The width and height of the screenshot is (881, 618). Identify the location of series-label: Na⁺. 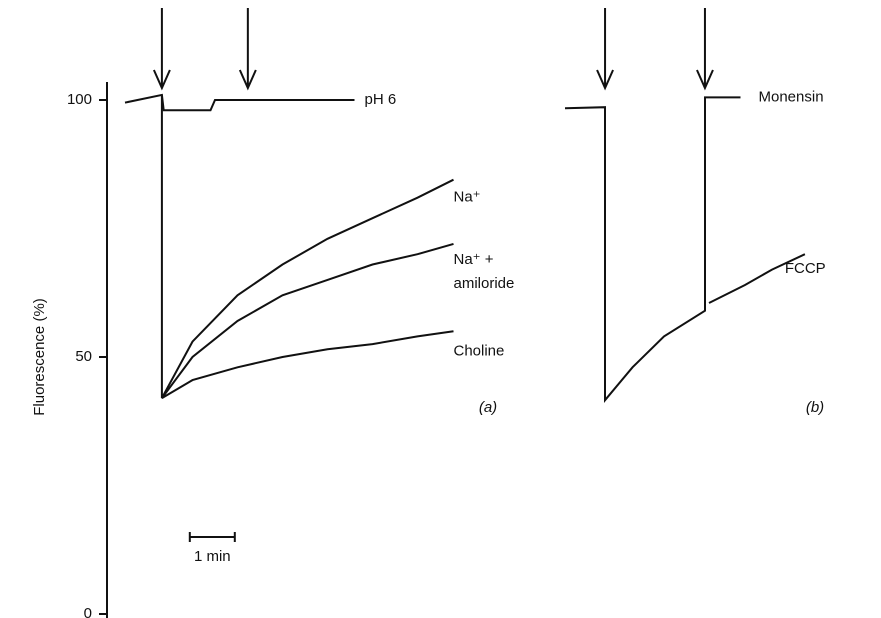
(467, 197).